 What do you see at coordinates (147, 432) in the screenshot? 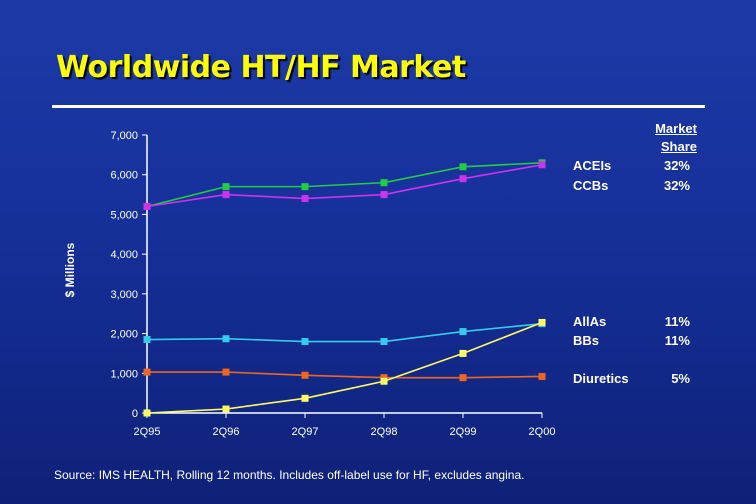
I see `x-tick-label: 2Q95` at bounding box center [147, 432].